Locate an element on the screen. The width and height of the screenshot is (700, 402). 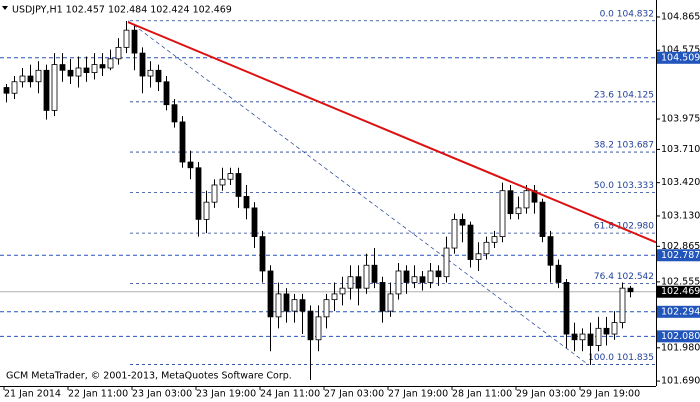
price-box-label: 102.787 is located at coordinates (680, 255).